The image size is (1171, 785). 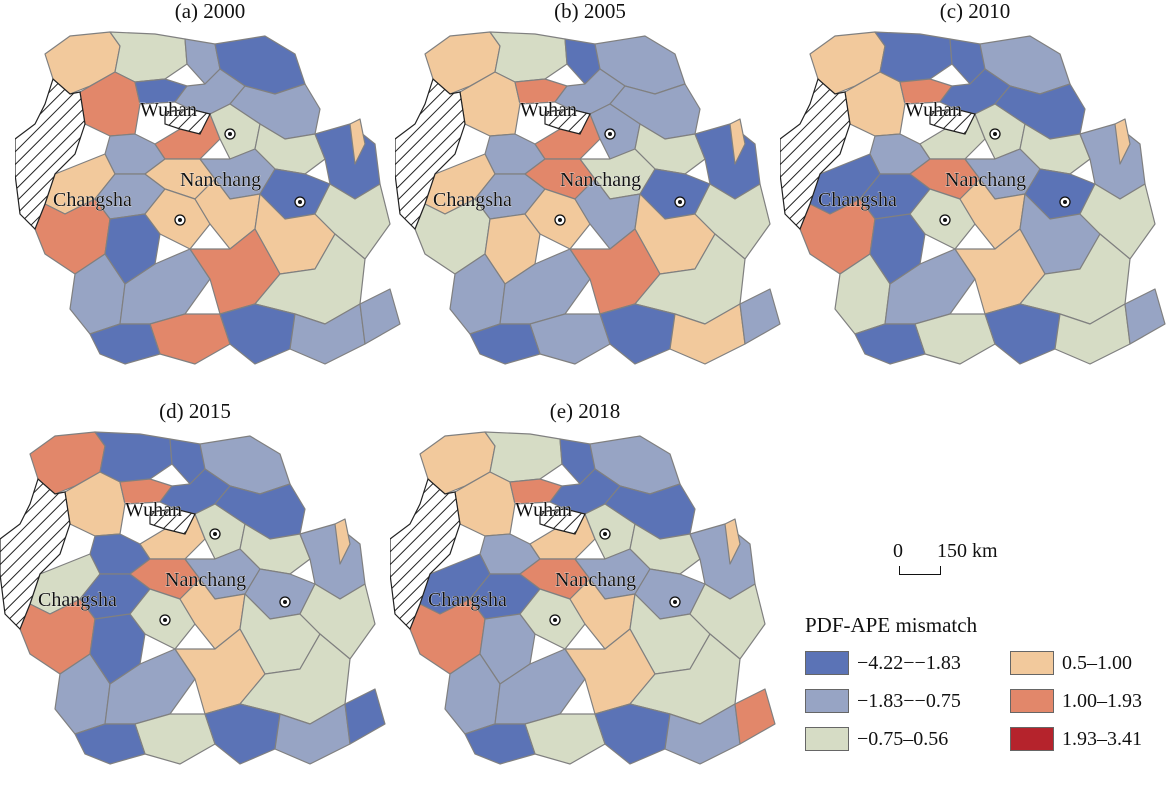 I want to click on legend-item: −1.83−−0.75, so click(x=907, y=701).